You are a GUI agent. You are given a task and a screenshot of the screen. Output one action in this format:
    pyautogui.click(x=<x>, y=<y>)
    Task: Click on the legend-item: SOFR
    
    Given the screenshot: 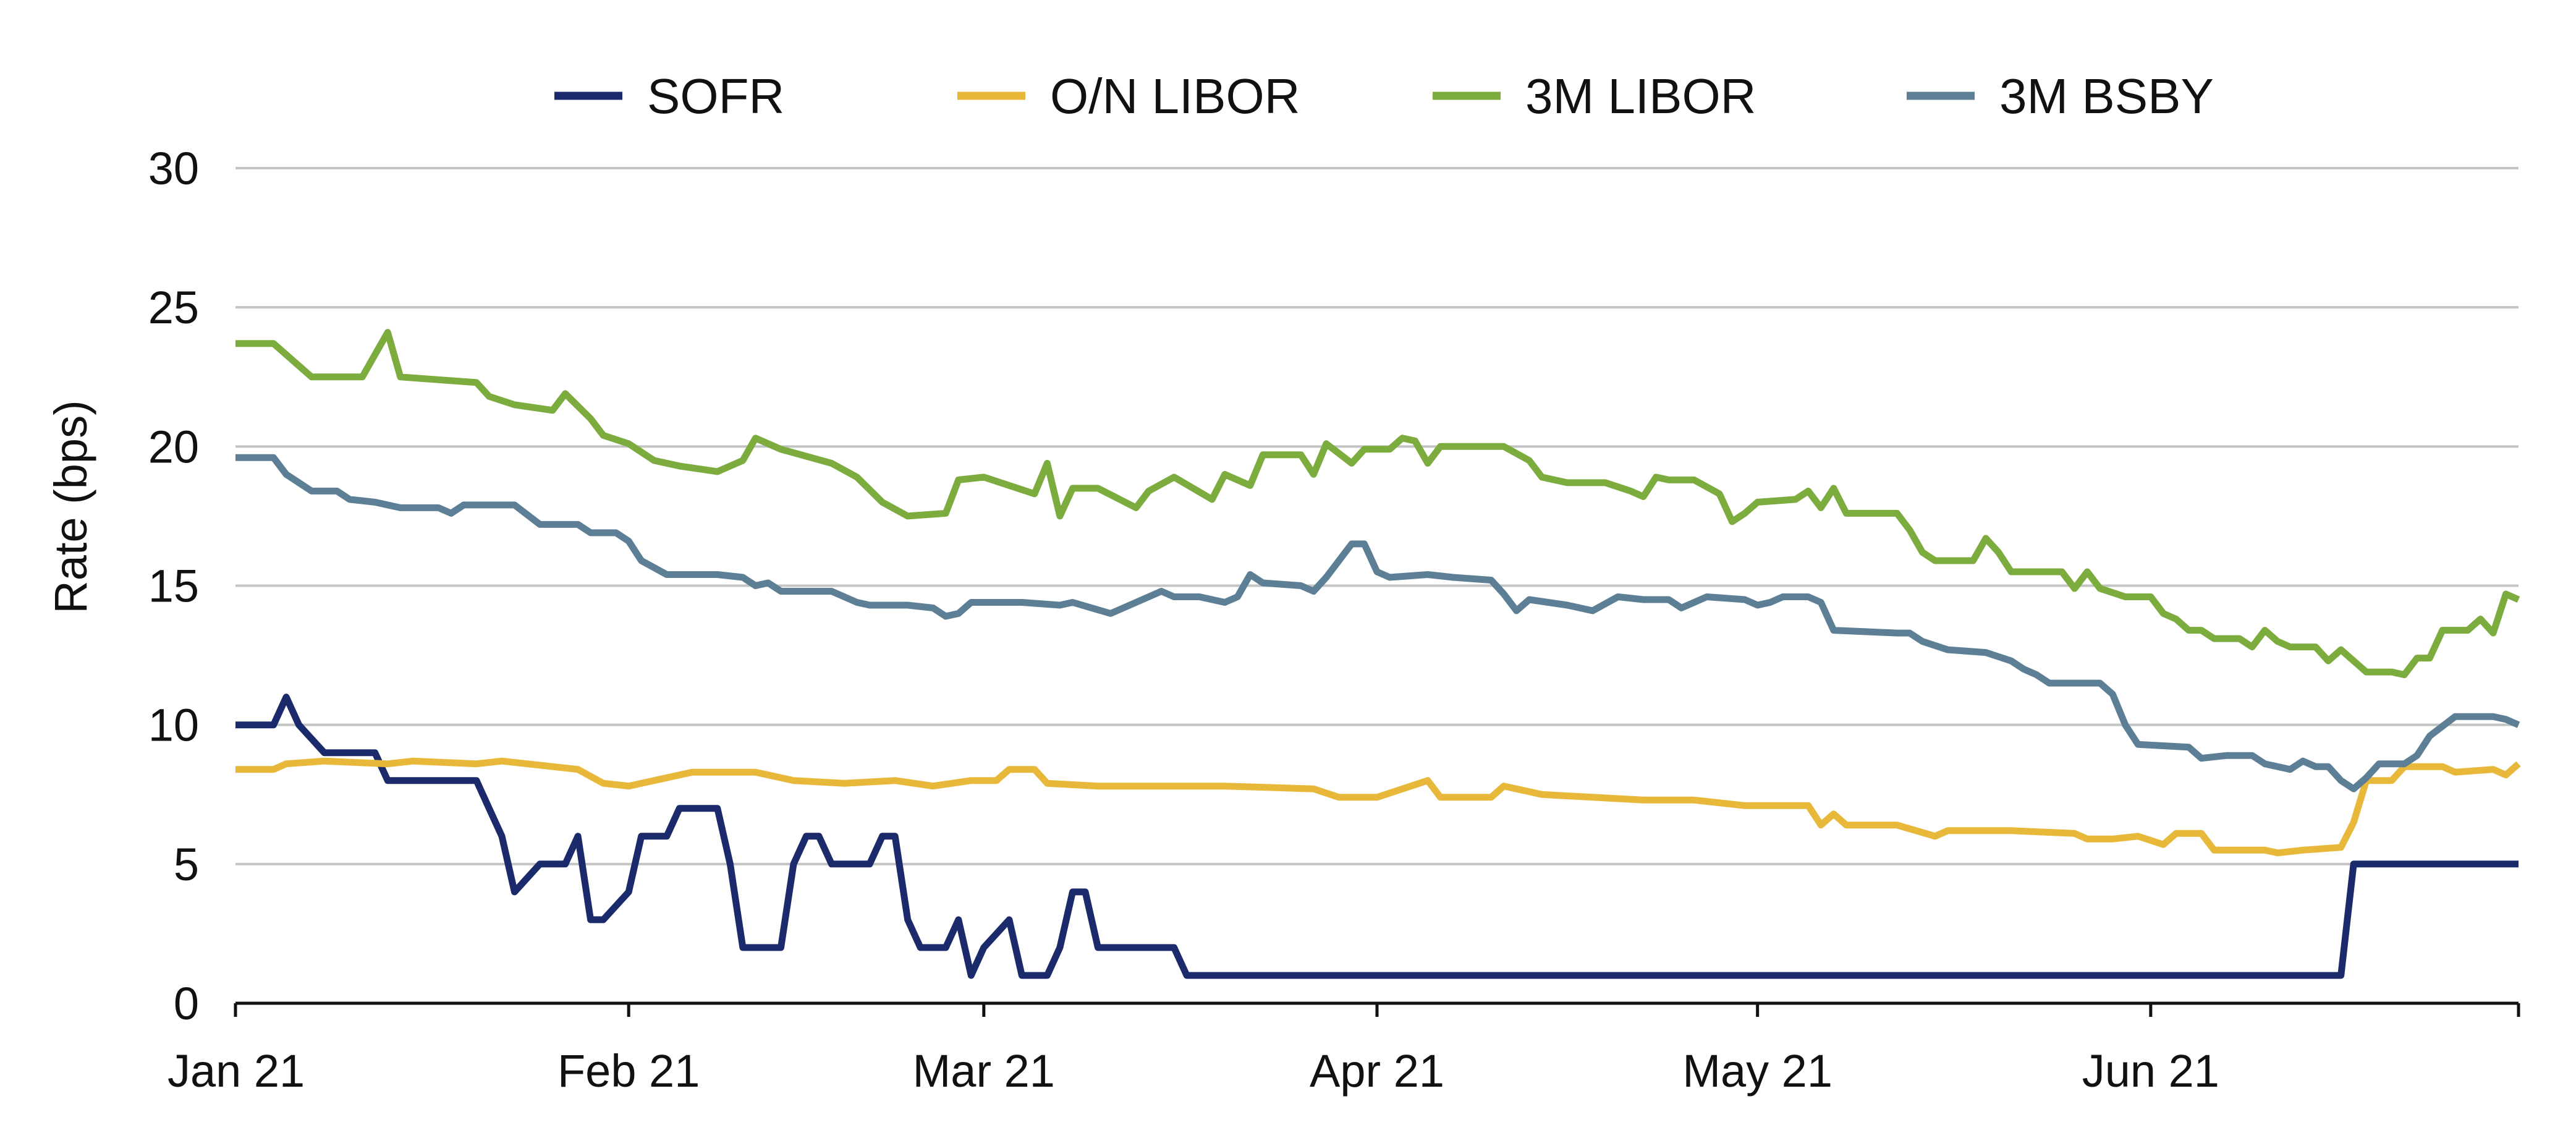 What is the action you would take?
    pyautogui.click(x=669, y=96)
    